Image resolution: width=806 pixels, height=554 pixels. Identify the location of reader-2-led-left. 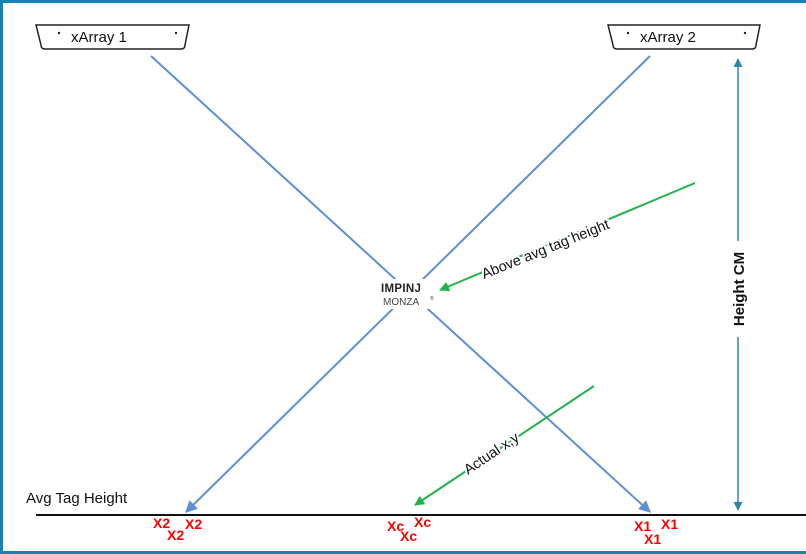
(628, 33).